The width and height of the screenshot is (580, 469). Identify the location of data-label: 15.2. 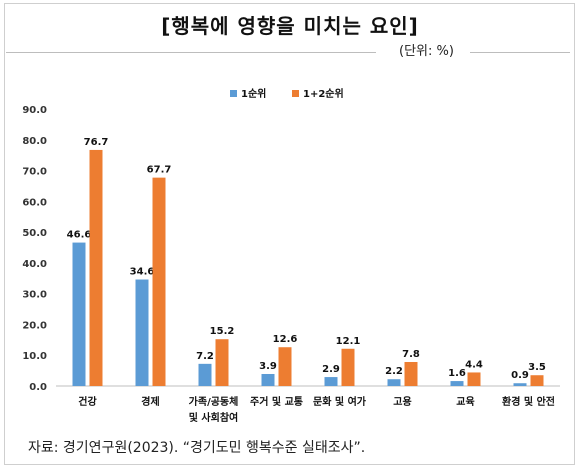
(222, 331).